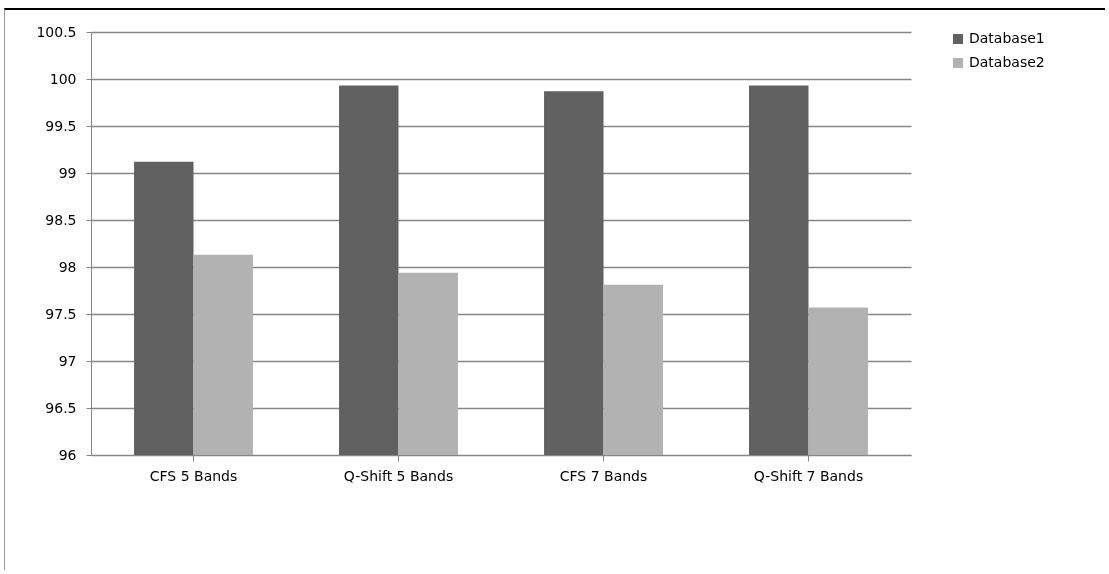  What do you see at coordinates (67, 266) in the screenshot?
I see `y-tick-label: 98` at bounding box center [67, 266].